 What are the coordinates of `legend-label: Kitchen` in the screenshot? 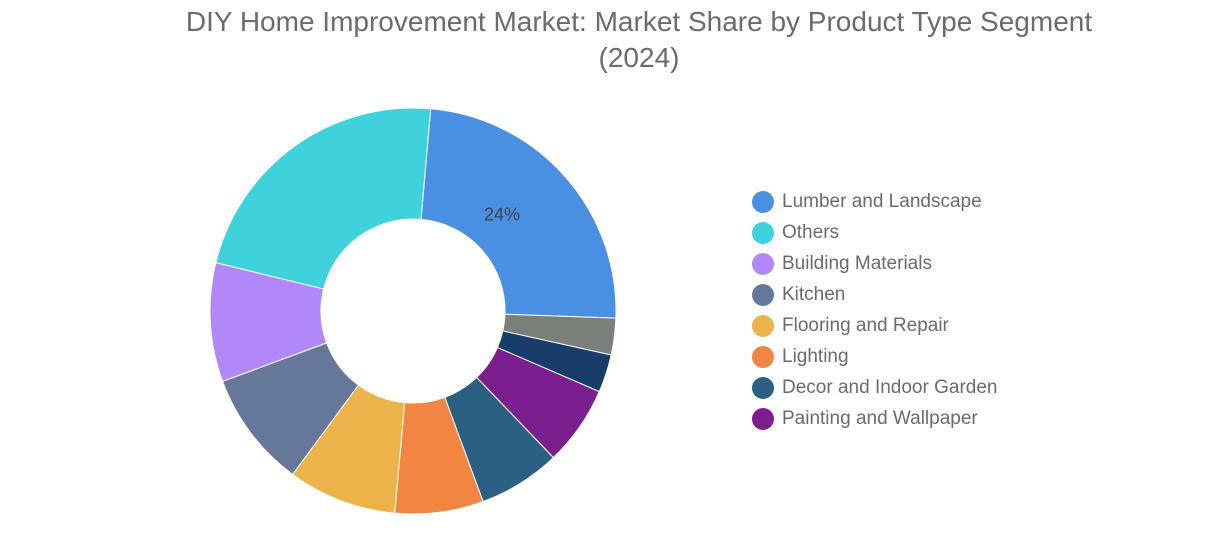 It's located at (814, 294).